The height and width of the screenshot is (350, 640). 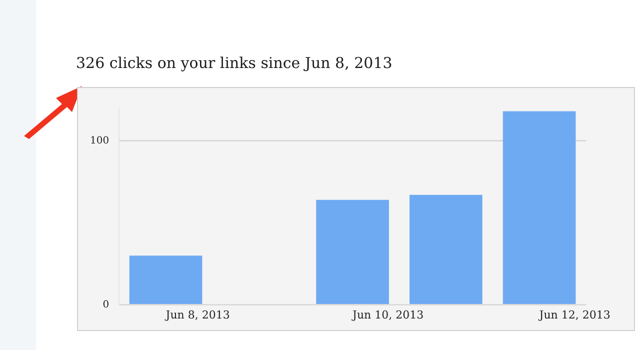 I want to click on x-tick-label: Jun 10, 2013, so click(x=388, y=315).